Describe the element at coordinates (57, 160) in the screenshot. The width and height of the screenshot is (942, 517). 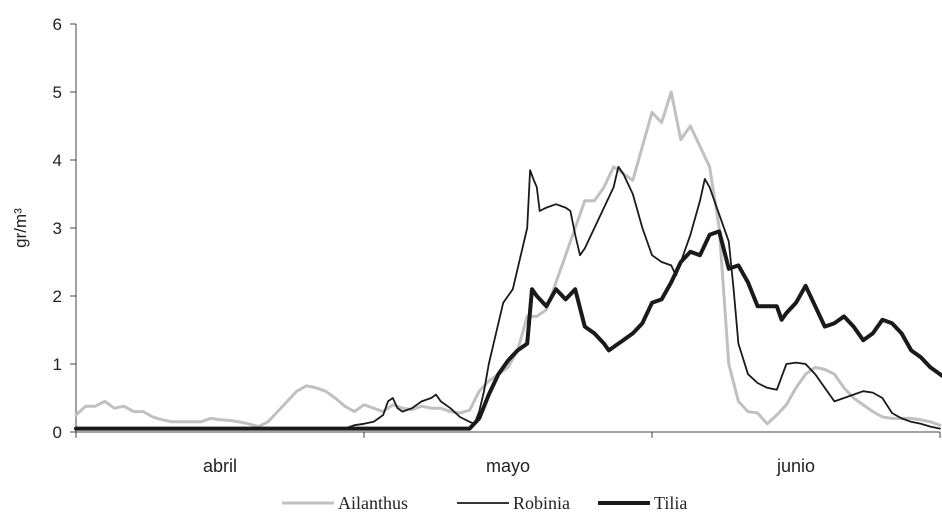
I see `y-tick-label: 4` at that location.